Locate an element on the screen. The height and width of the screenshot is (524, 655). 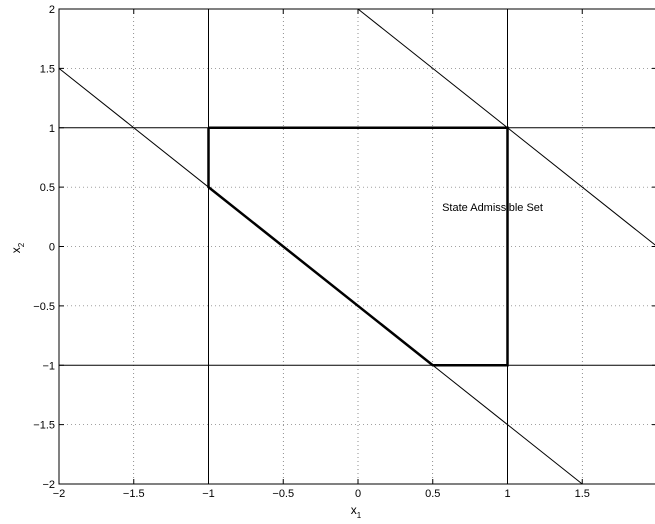
y-axis-label: x2 is located at coordinates (17, 247).